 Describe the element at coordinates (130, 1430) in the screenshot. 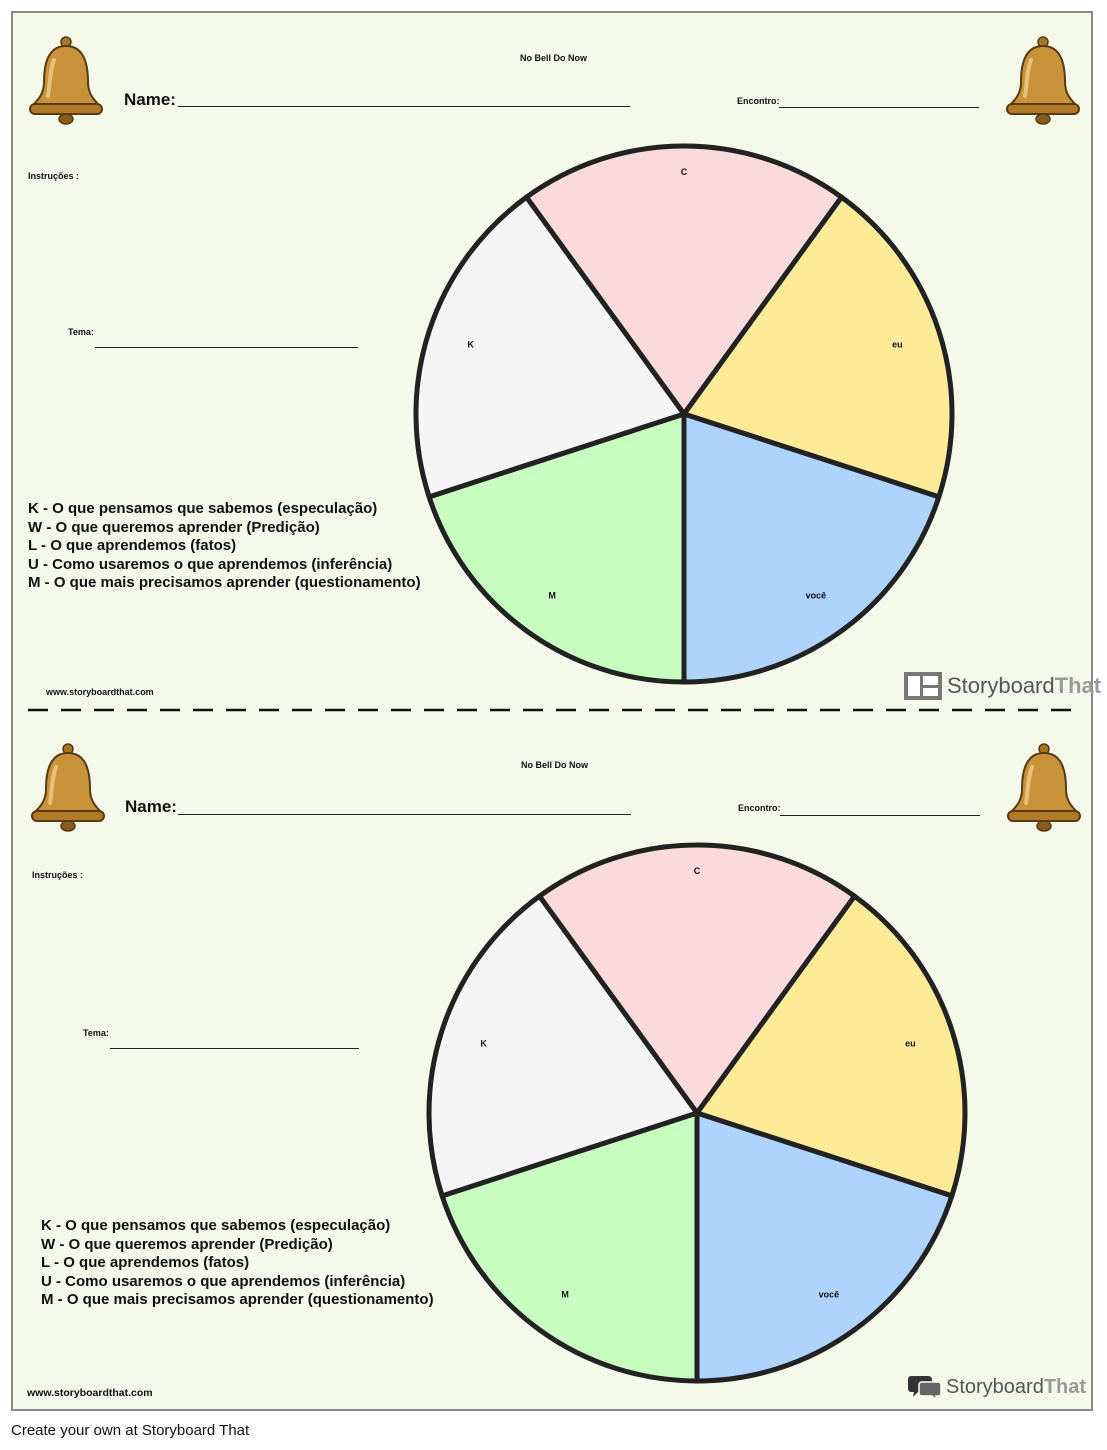

I see `footer-text: Create your own at Storyboard That` at that location.